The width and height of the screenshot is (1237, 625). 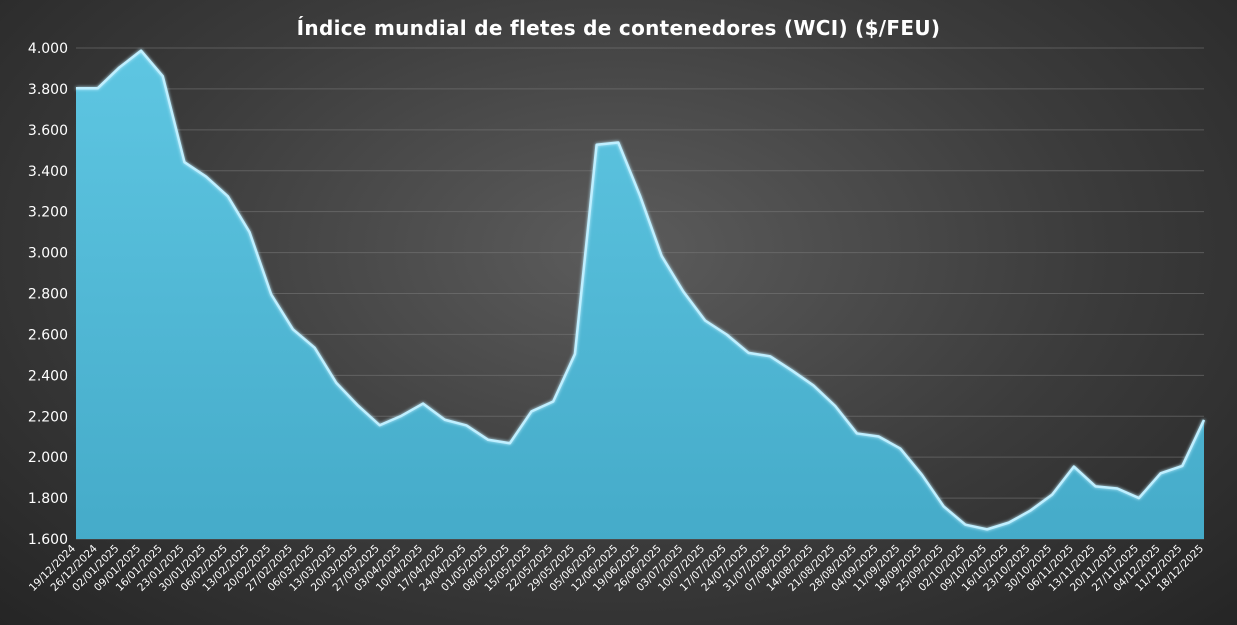 I want to click on y-tick-label: 1.800, so click(x=48, y=499).